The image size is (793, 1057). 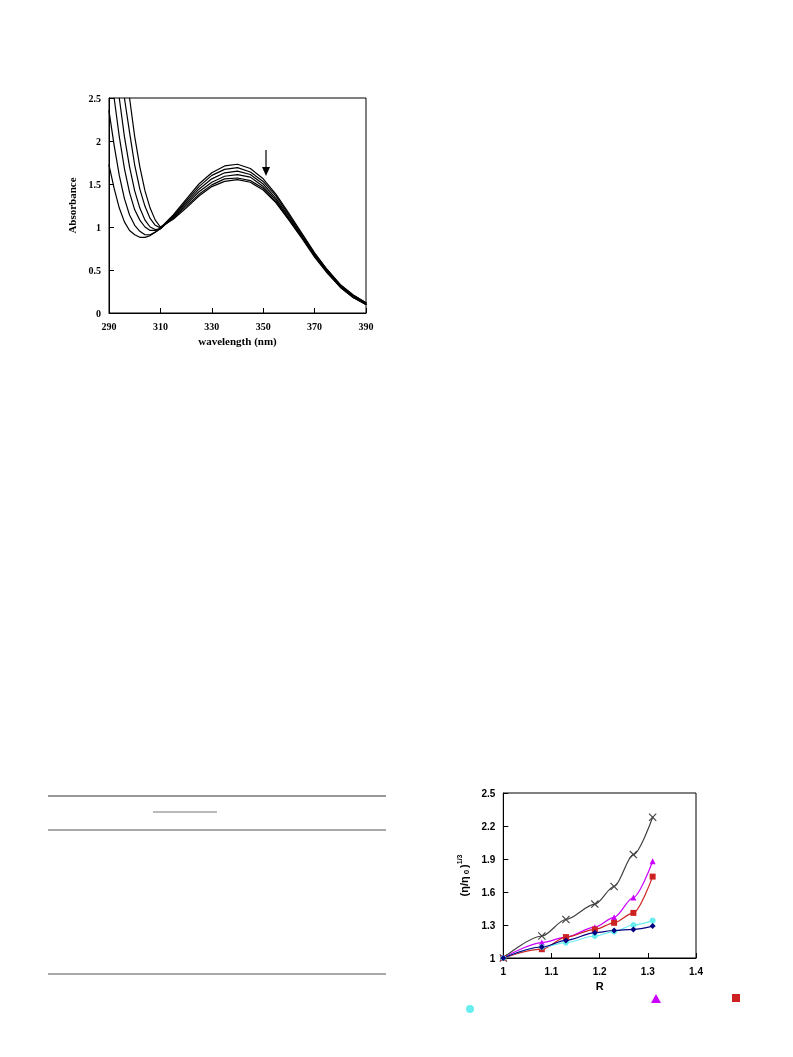 What do you see at coordinates (98, 313) in the screenshot?
I see `y-tick-label: 0` at bounding box center [98, 313].